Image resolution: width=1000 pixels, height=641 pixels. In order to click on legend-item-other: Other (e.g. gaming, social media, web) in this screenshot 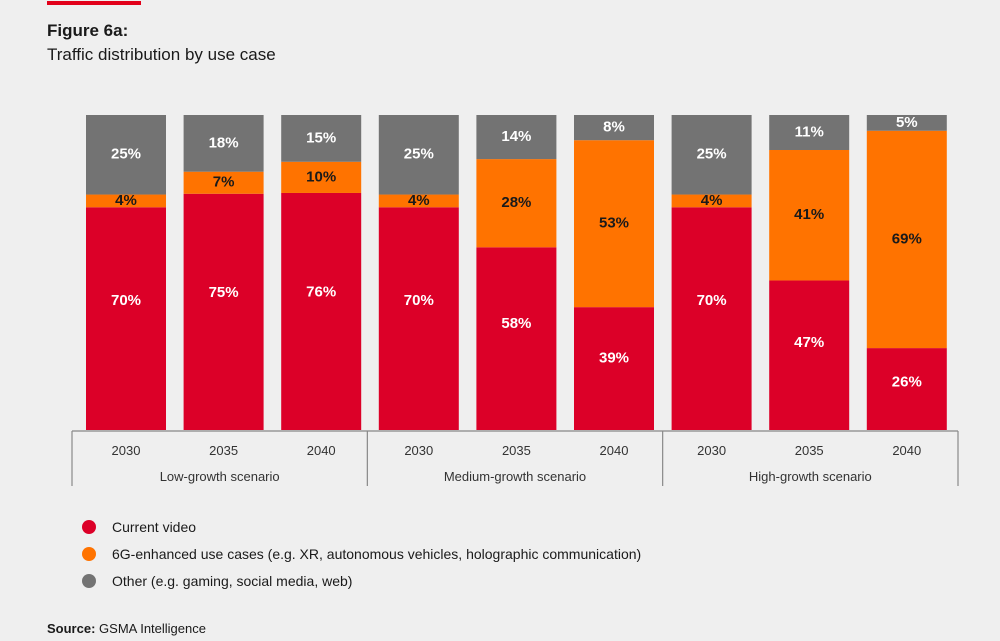, I will do `click(361, 580)`.